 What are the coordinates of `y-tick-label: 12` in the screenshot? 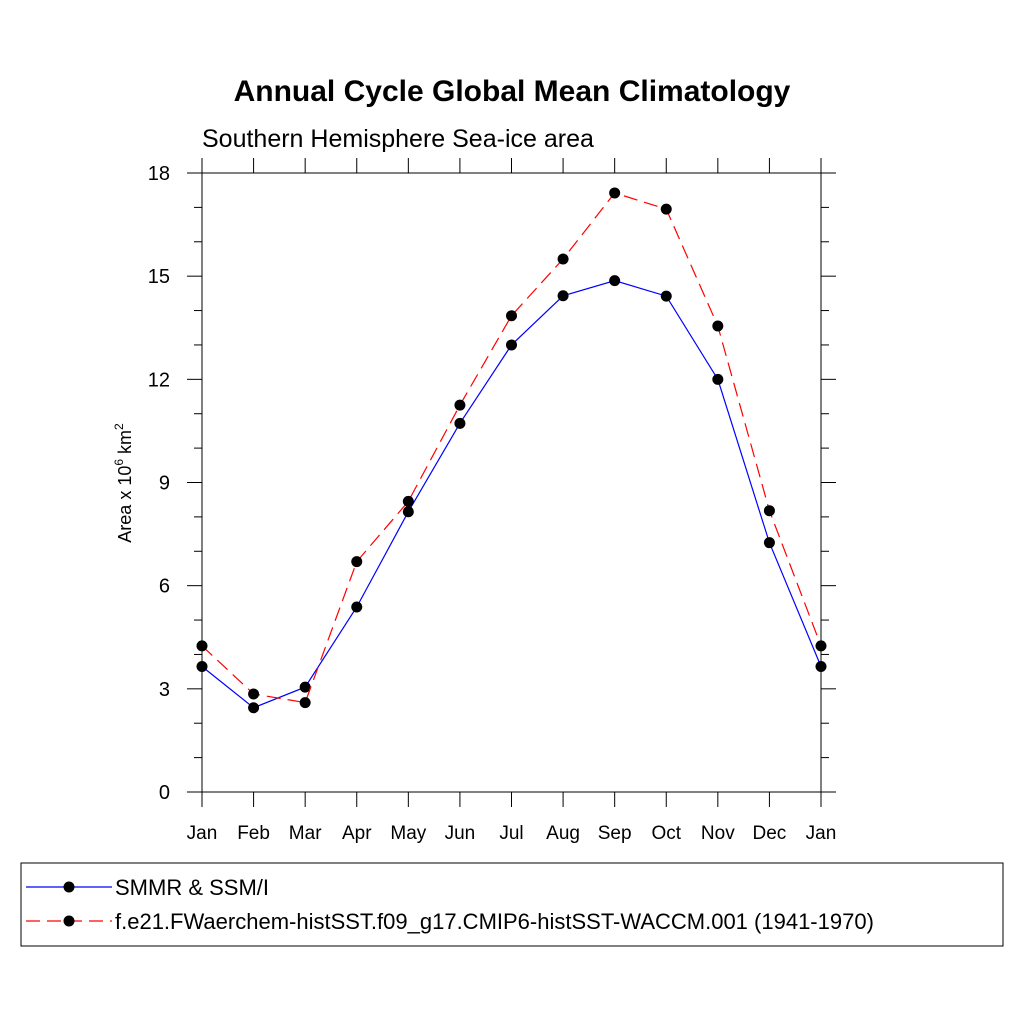 It's located at (159, 380).